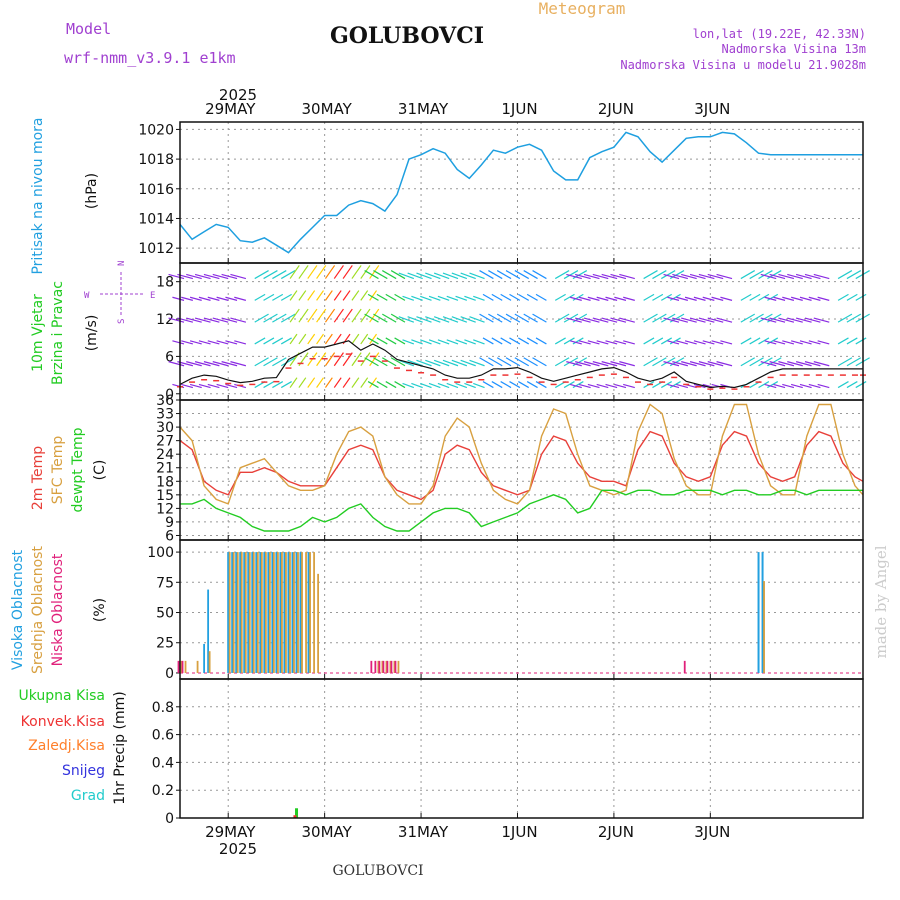 This screenshot has height=900, width=900. Describe the element at coordinates (122, 321) in the screenshot. I see `compass-south: S` at that location.